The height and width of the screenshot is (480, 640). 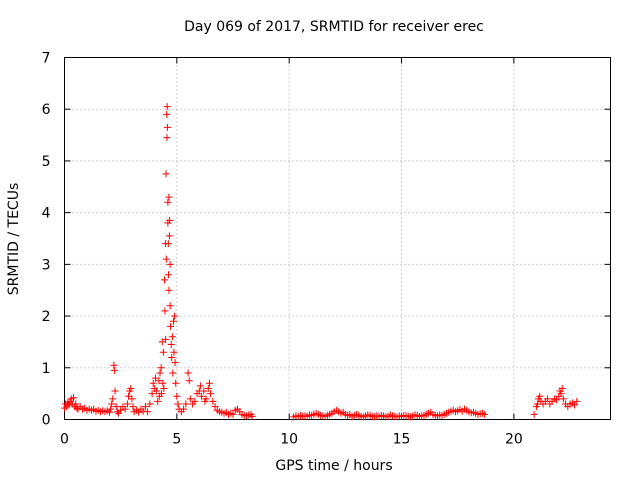 I want to click on y-tick-label: 7, so click(x=46, y=59).